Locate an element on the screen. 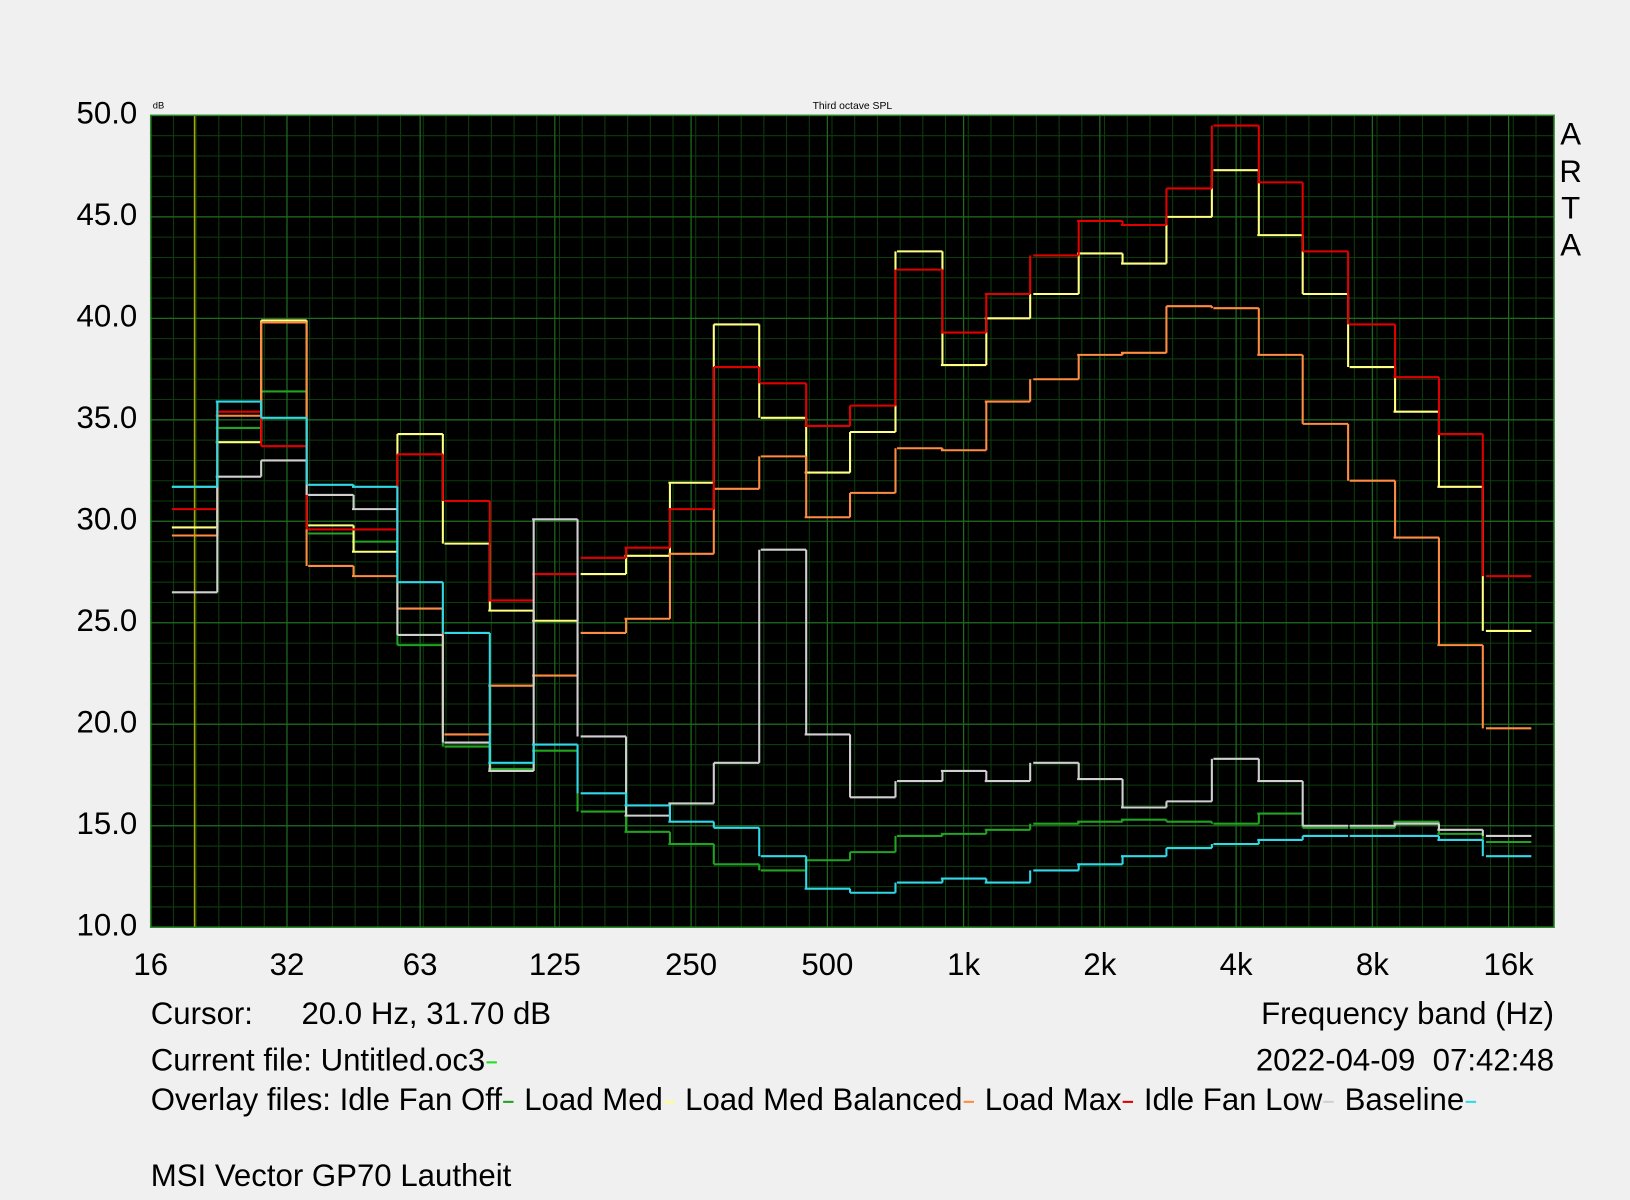 This screenshot has height=1200, width=1630. brand: ARTA is located at coordinates (1570, 190).